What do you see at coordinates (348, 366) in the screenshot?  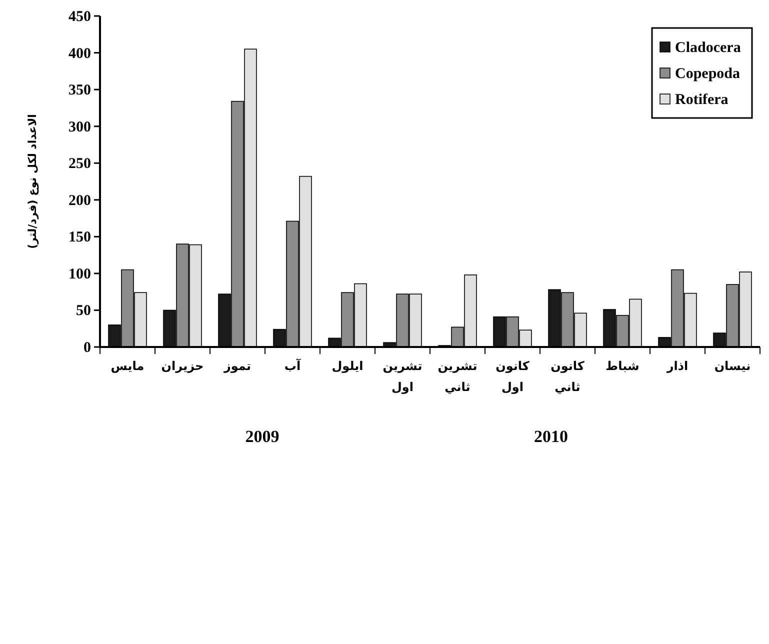 I see `x-tick-label: ايلول` at bounding box center [348, 366].